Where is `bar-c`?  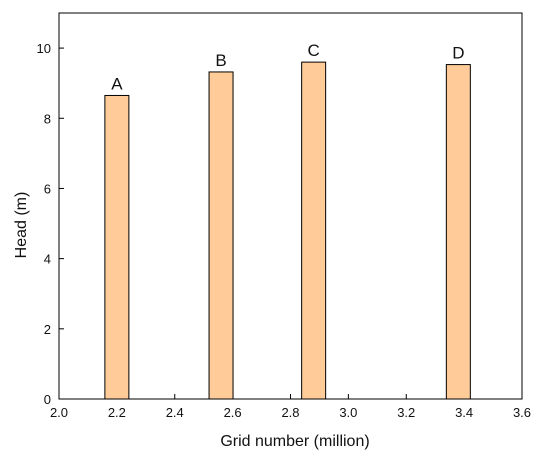 bar-c is located at coordinates (314, 230).